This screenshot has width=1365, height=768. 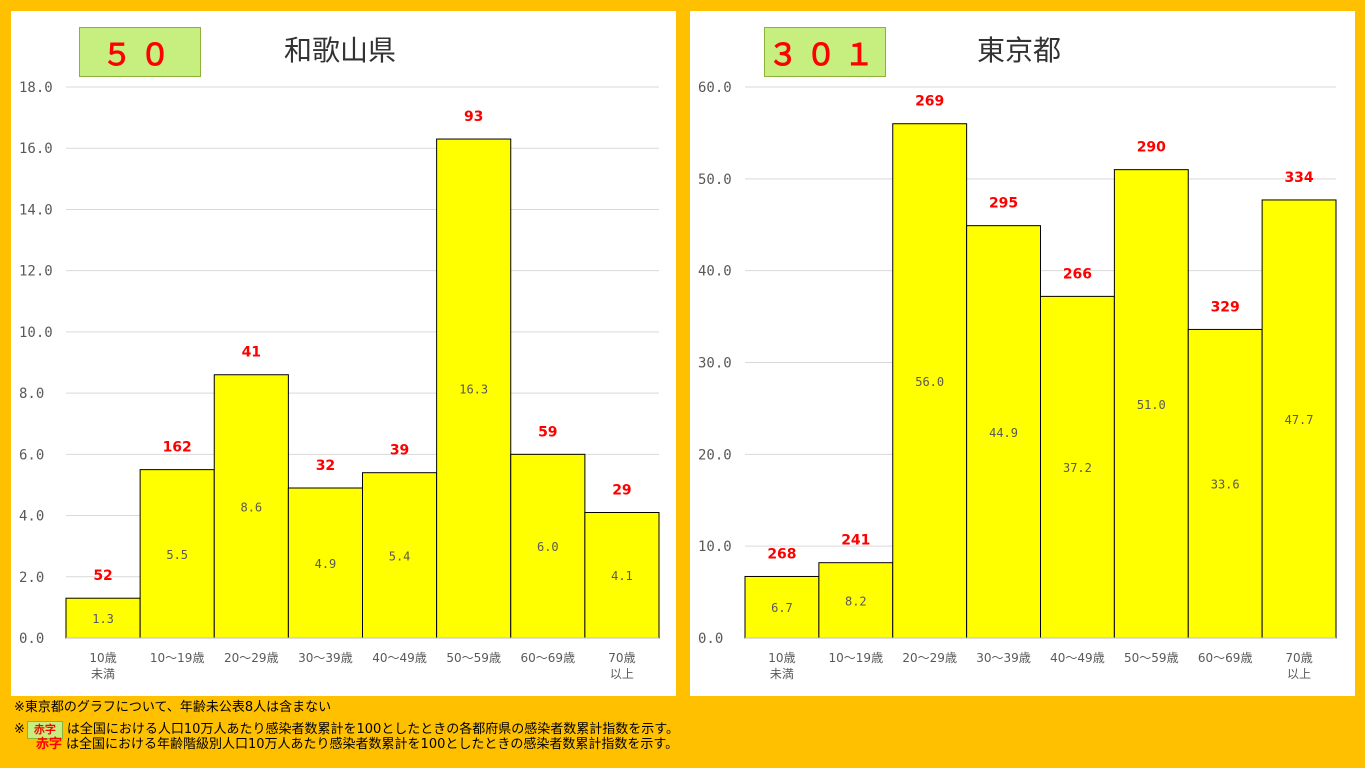 What do you see at coordinates (31, 394) in the screenshot?
I see `y-tick-label: 8.0` at bounding box center [31, 394].